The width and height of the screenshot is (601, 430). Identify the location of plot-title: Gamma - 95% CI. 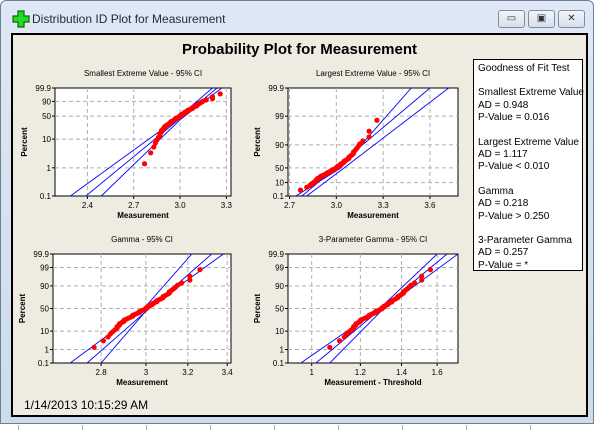
(142, 239).